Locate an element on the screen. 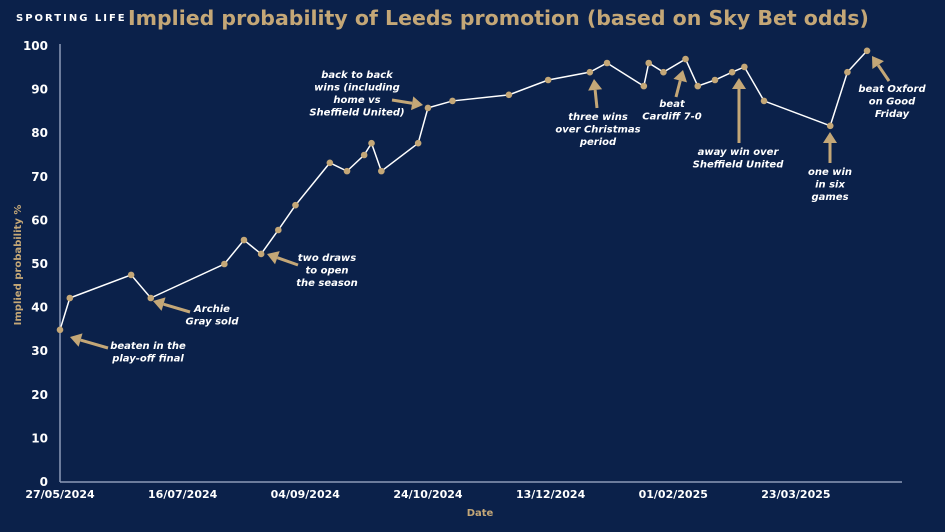 The height and width of the screenshot is (532, 945). annotation-text: to open is located at coordinates (326, 271).